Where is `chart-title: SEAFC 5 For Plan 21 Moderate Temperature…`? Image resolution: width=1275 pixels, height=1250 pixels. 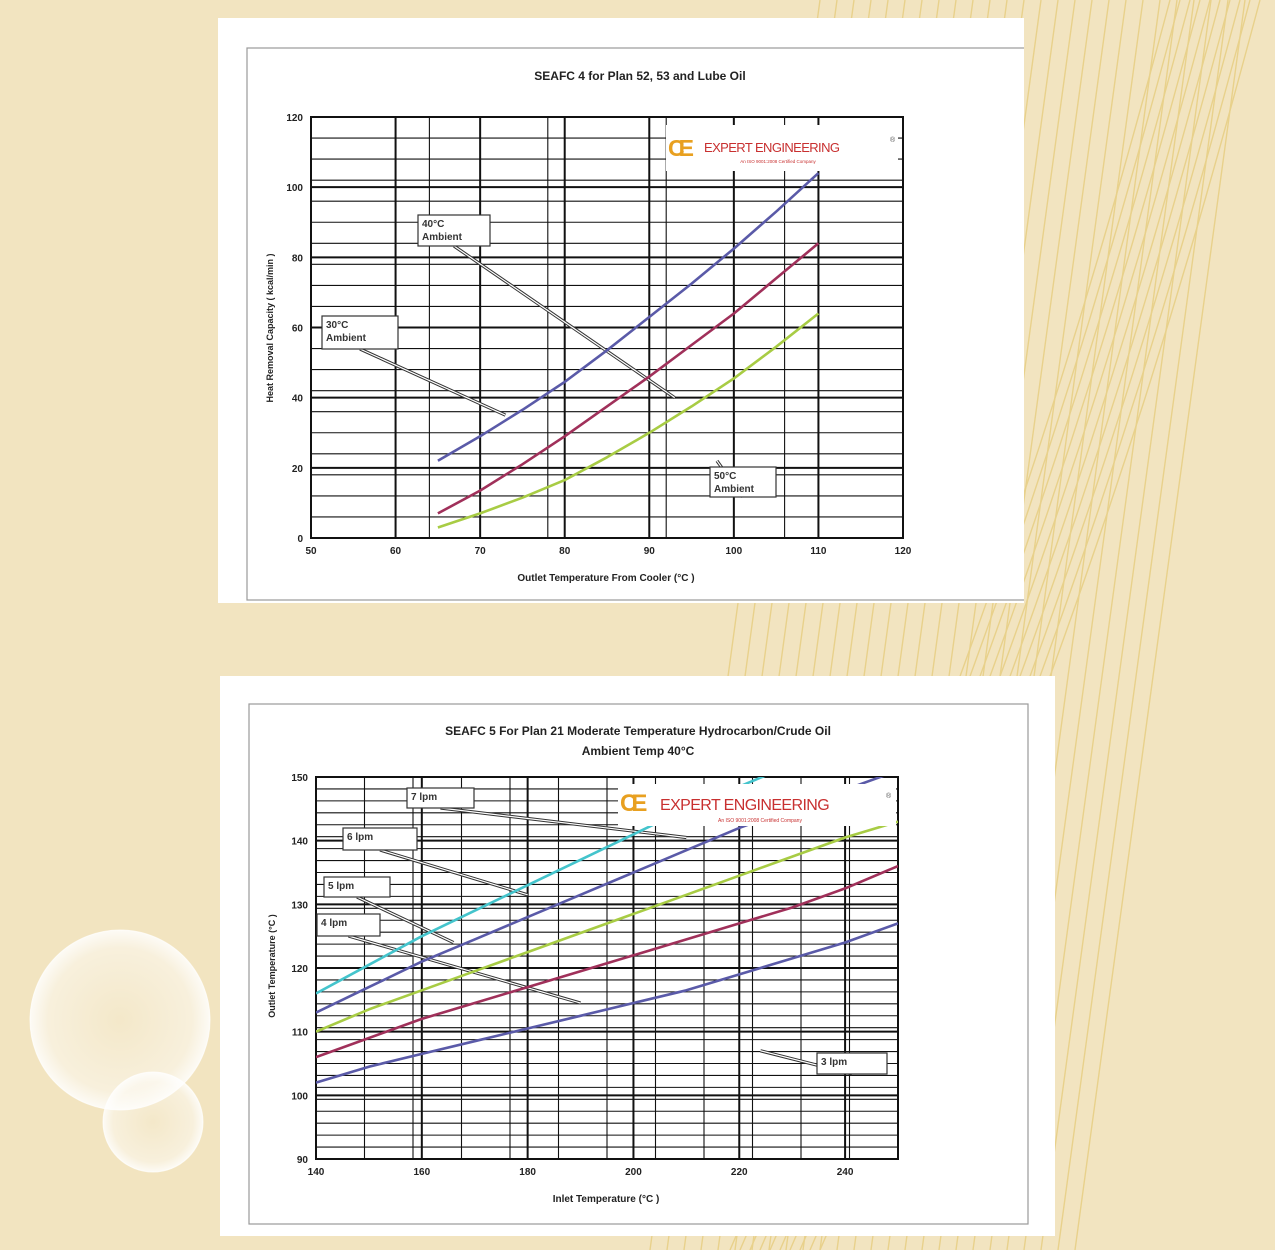
chart-title: SEAFC 5 For Plan 21 Moderate Temperature… is located at coordinates (638, 731).